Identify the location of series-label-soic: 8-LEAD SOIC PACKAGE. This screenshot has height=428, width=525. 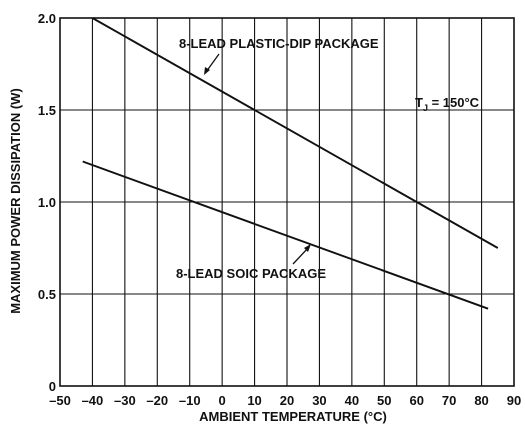
(251, 273).